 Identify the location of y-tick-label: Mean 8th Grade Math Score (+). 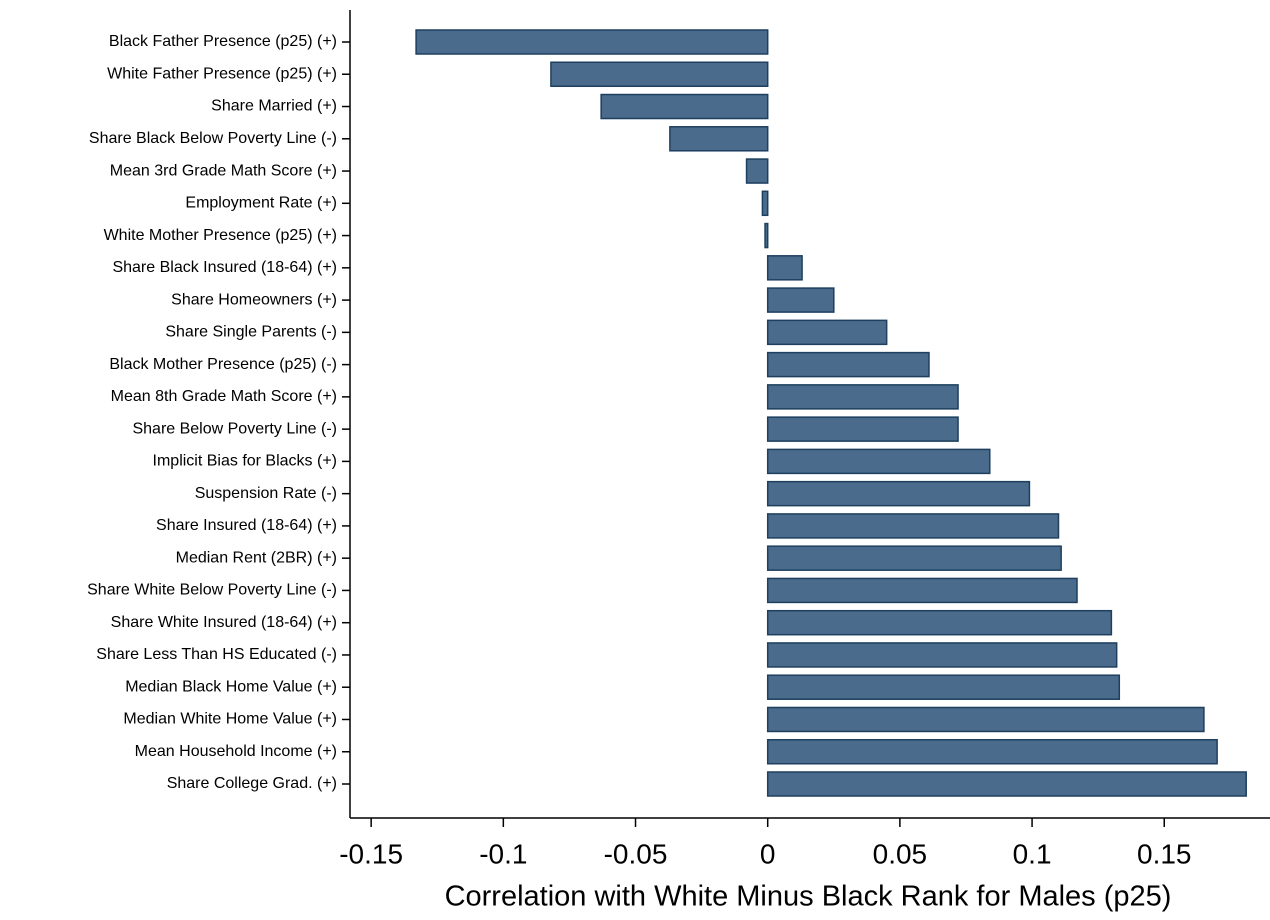
(224, 396).